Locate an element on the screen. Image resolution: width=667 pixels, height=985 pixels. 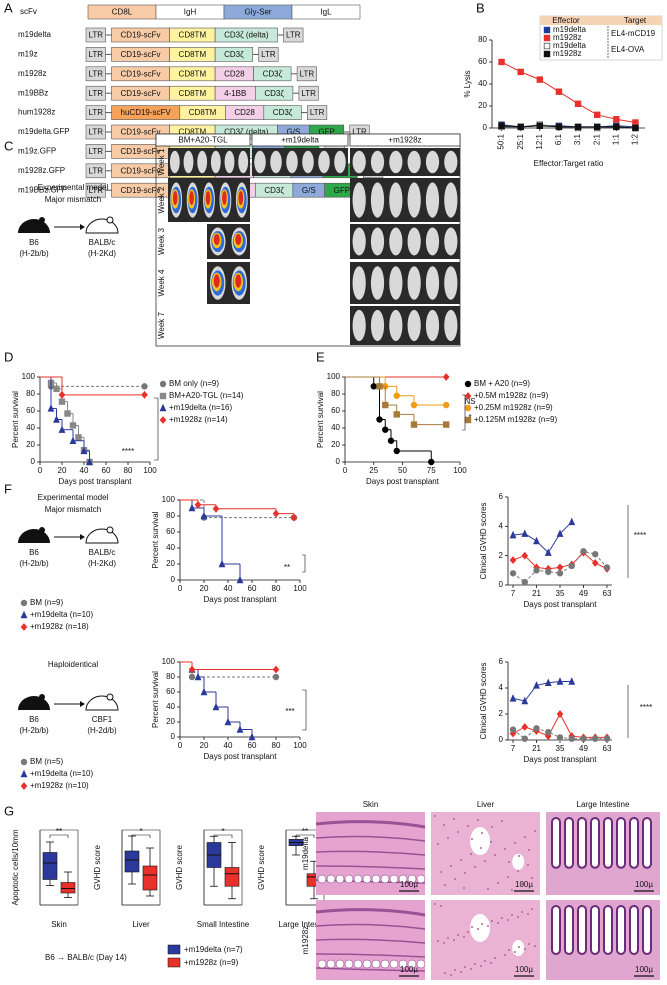
column-header-box is located at coordinates (405, 140).